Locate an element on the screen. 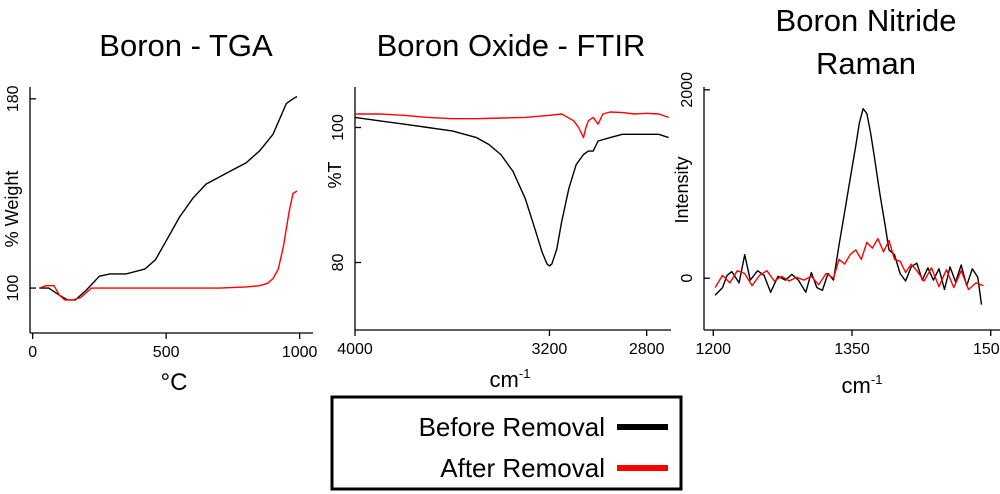  tga-x-tick-label: 500 is located at coordinates (166, 352).